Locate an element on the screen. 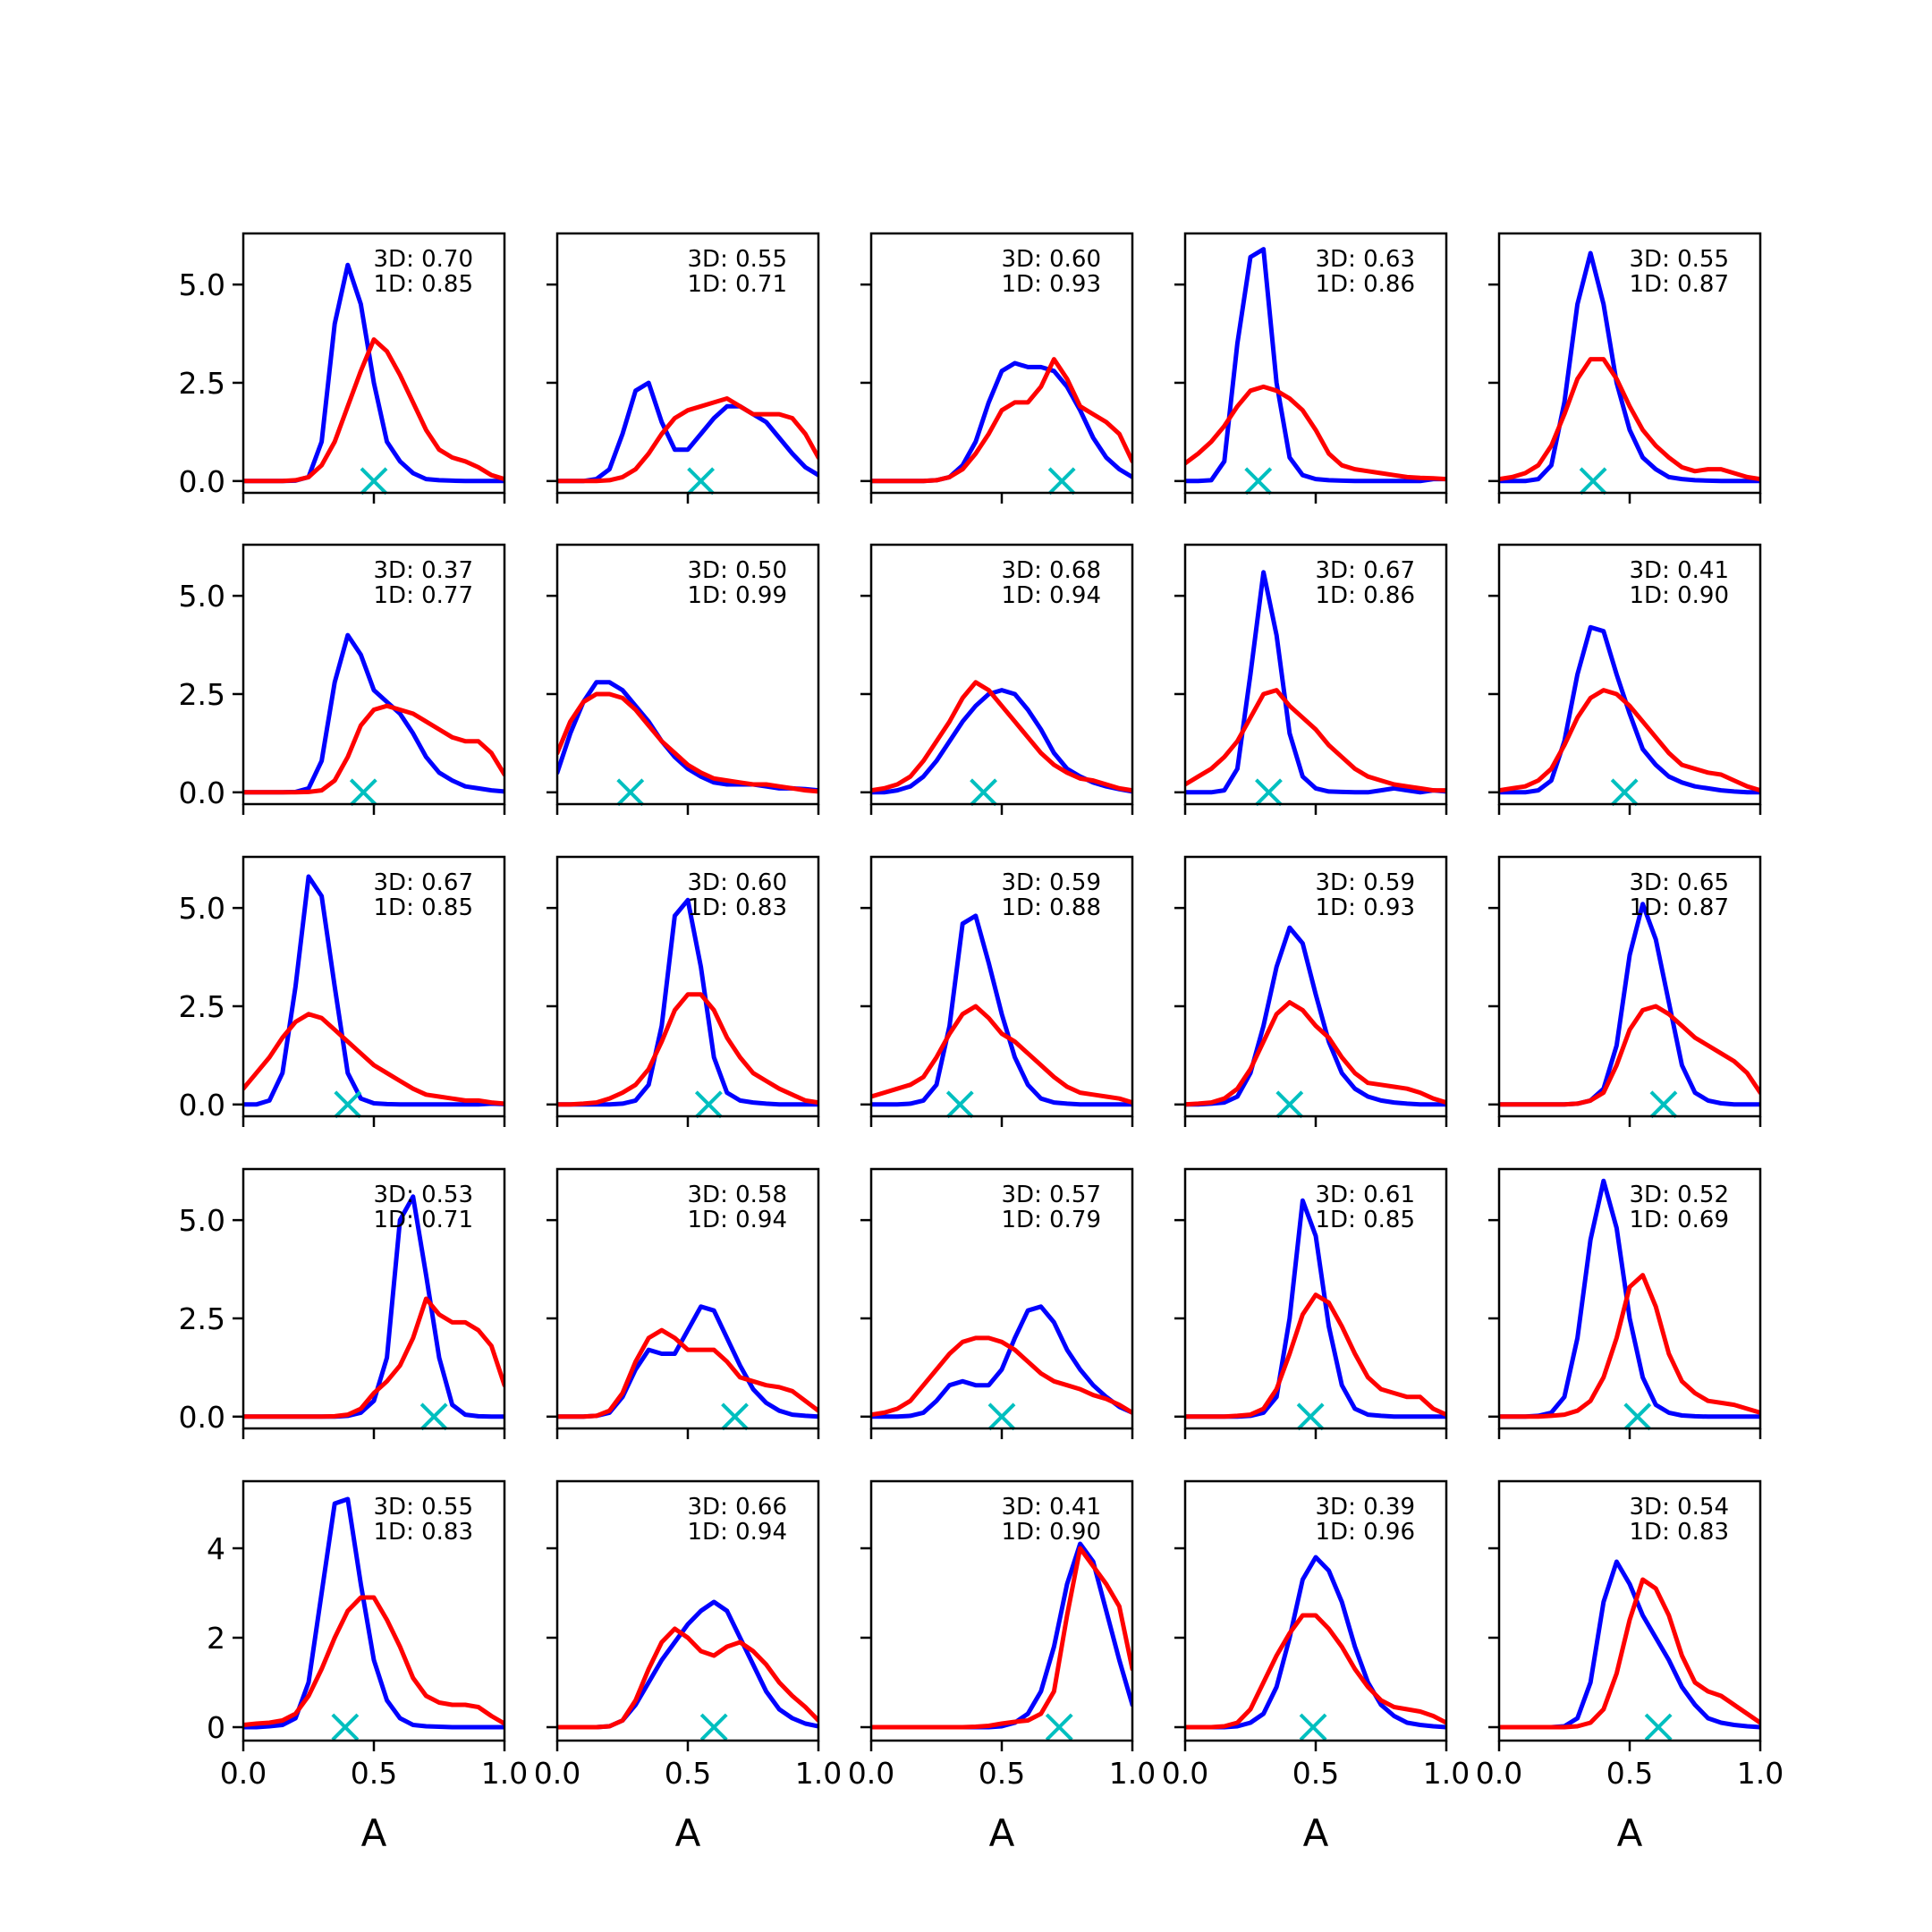 This screenshot has width=1932, height=1932. label-3d: 3D: 0.52 is located at coordinates (1679, 1195).